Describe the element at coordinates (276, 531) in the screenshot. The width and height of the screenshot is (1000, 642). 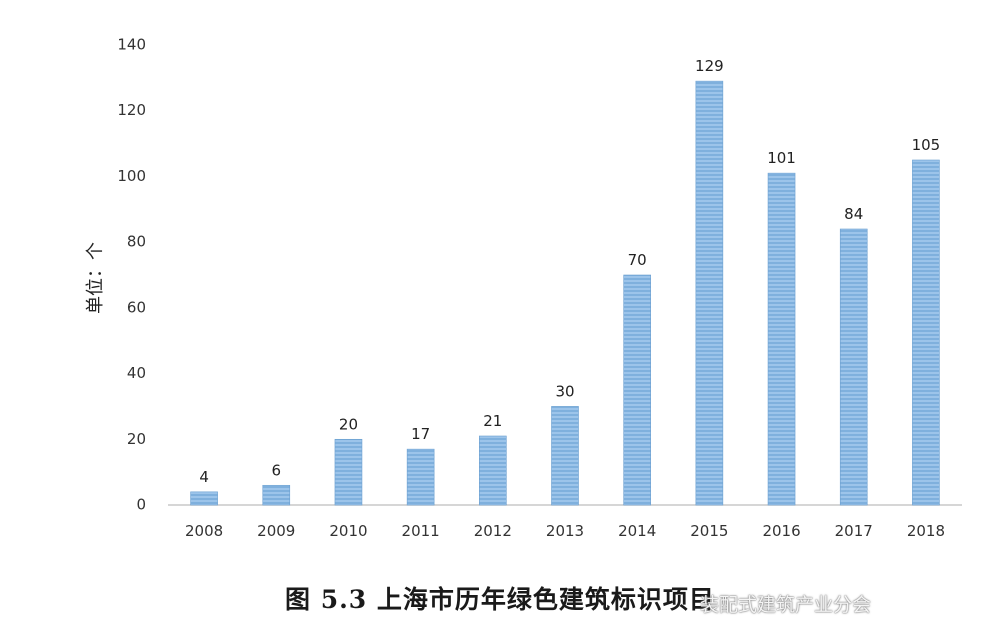
I see `x-tick-label-2009: 2009` at that location.